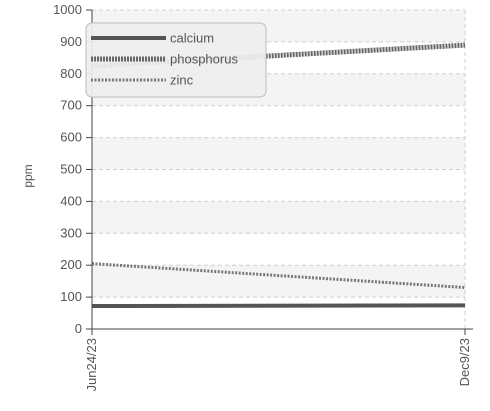 This screenshot has height=411, width=490. I want to click on x-axis-ticks: Jun24/23 Dec9/23, so click(278, 360).